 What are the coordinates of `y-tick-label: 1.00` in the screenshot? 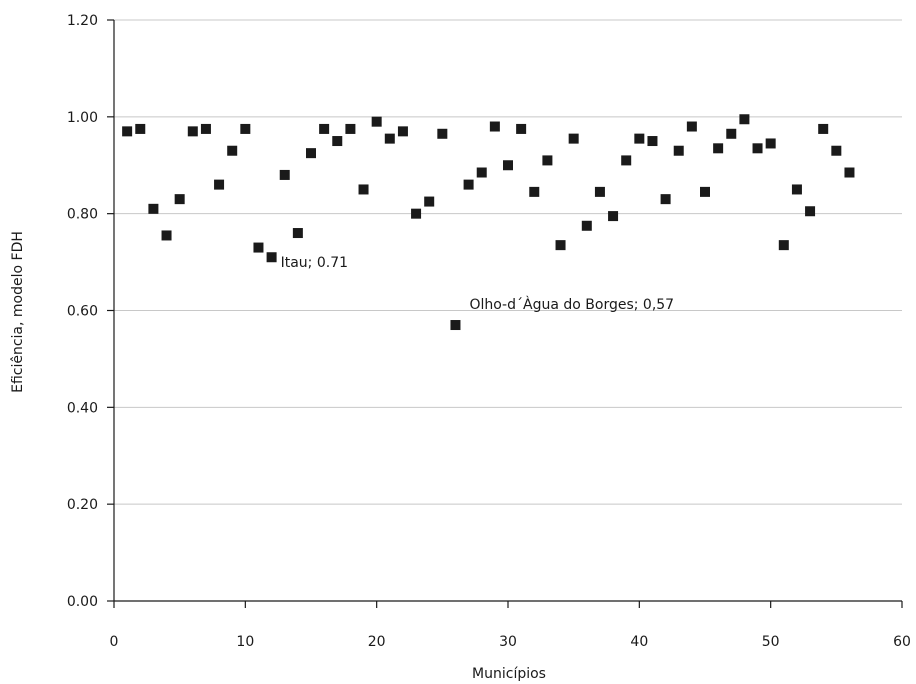 It's located at (82, 118).